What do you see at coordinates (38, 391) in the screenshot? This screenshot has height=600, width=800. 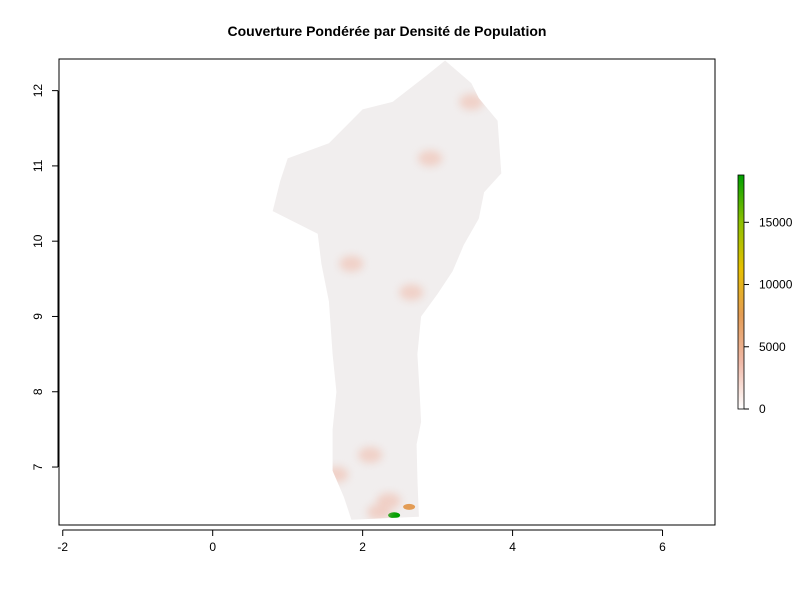 I see `y-tick-label: 8` at bounding box center [38, 391].